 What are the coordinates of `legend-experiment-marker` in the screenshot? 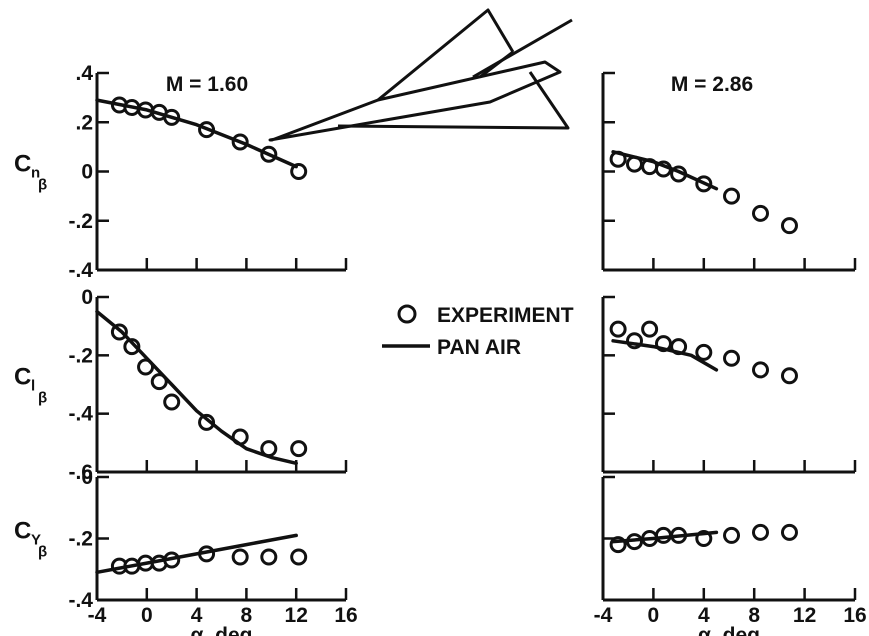 It's located at (407, 314).